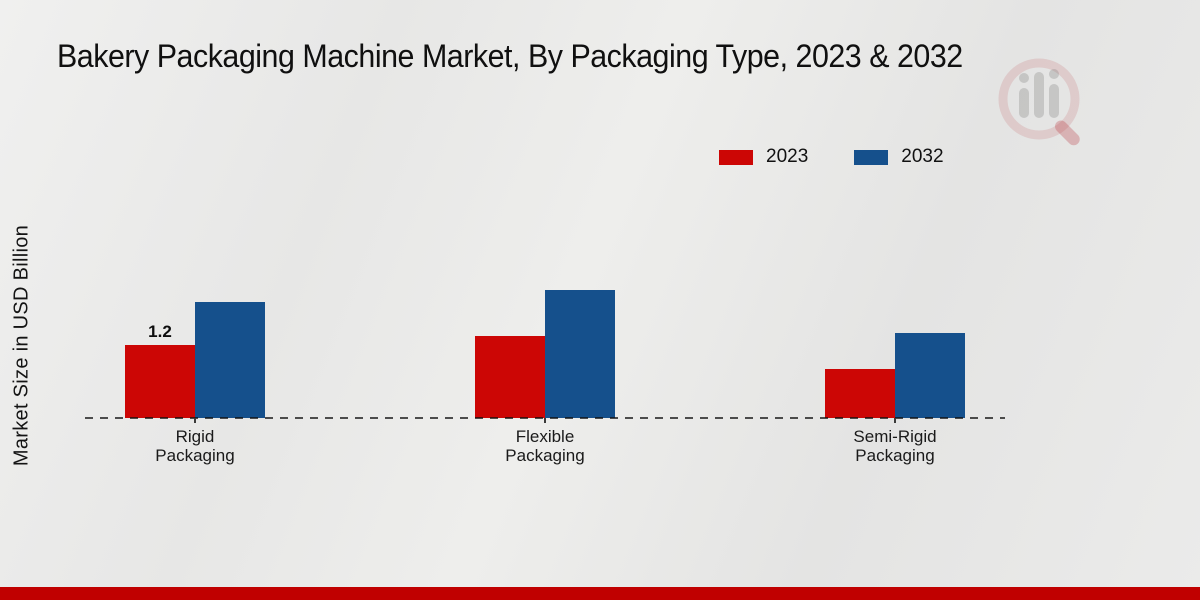  I want to click on legend-item-2032: 2032, so click(899, 157).